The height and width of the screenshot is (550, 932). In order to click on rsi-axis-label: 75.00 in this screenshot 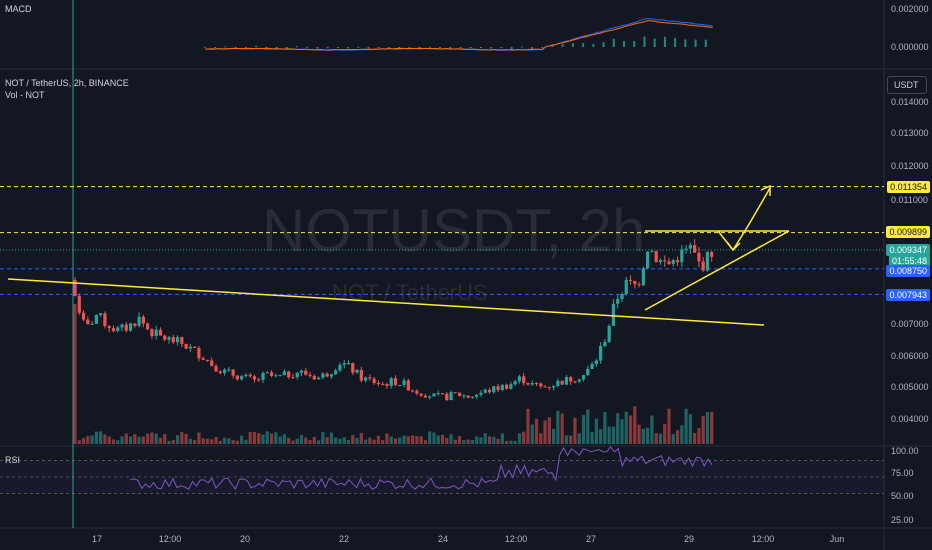, I will do `click(902, 473)`.